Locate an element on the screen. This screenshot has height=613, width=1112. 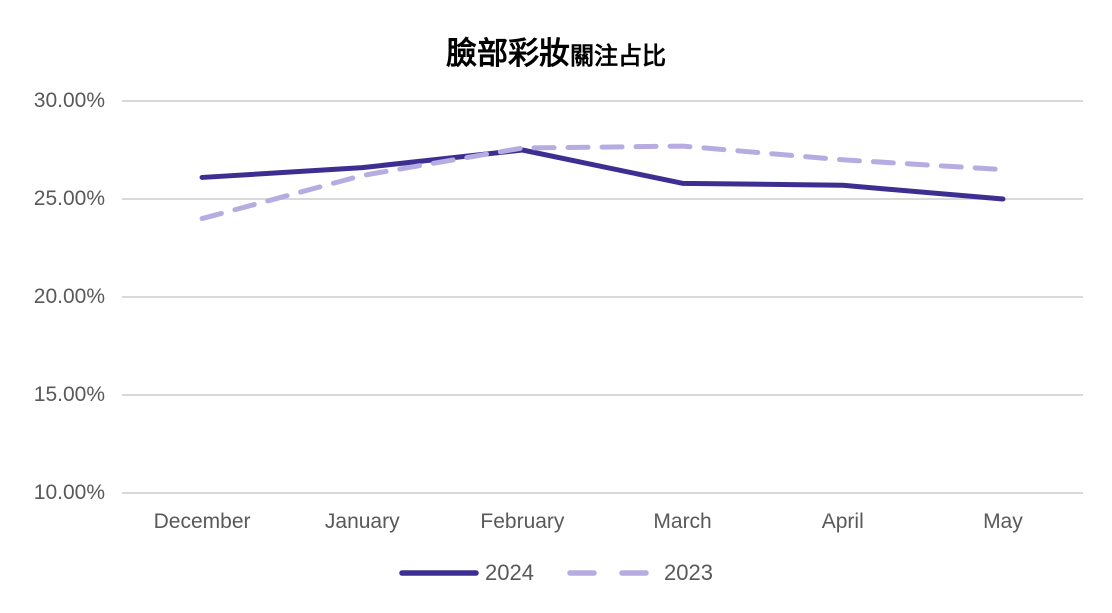
x-category-label: April is located at coordinates (842, 521).